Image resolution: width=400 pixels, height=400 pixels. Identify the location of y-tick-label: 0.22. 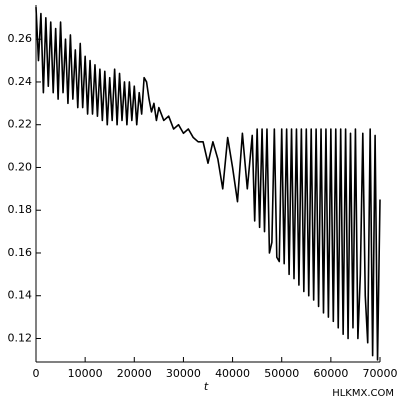
(20, 124).